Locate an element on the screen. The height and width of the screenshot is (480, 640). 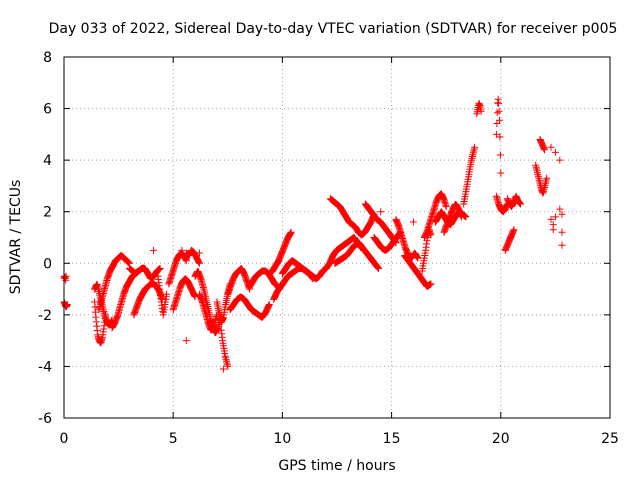
x-tick-label: 0 is located at coordinates (64, 439).